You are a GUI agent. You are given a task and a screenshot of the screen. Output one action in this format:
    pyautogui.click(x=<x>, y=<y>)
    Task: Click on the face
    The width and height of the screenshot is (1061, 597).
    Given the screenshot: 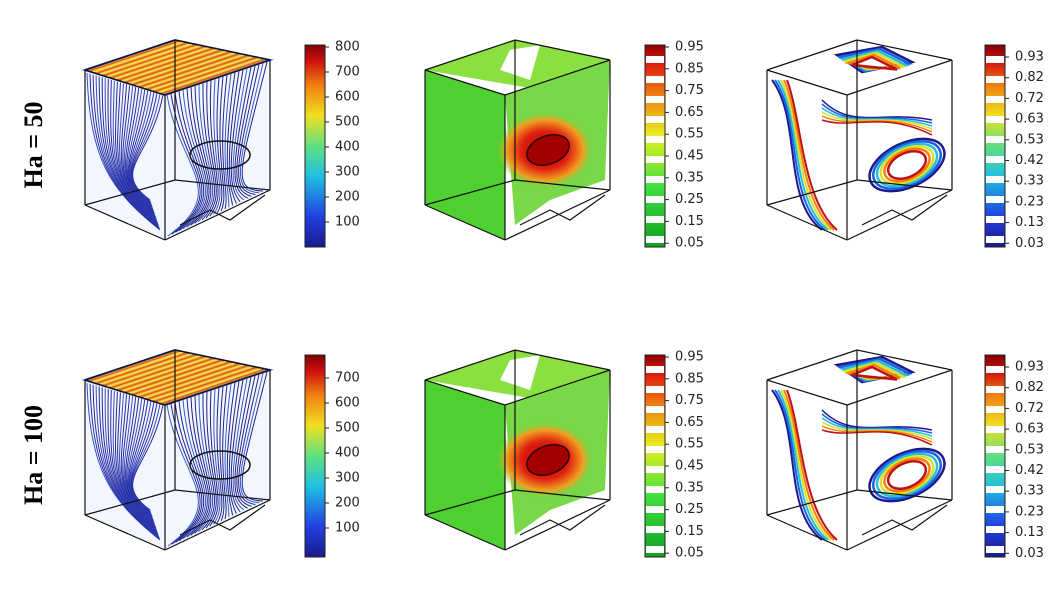 What is the action you would take?
    pyautogui.click(x=465, y=155)
    